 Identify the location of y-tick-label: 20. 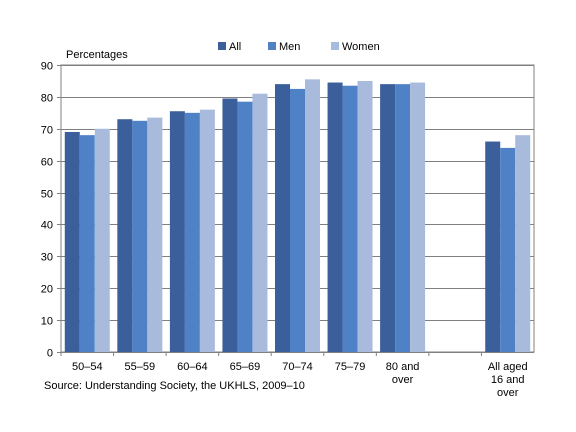
(47, 290).